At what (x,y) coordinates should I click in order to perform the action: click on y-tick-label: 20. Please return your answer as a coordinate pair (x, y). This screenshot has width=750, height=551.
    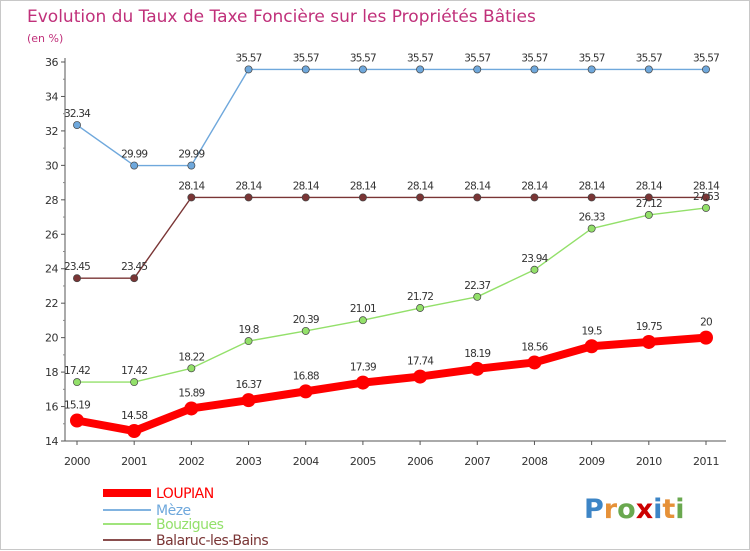
    Looking at the image, I should click on (51, 338).